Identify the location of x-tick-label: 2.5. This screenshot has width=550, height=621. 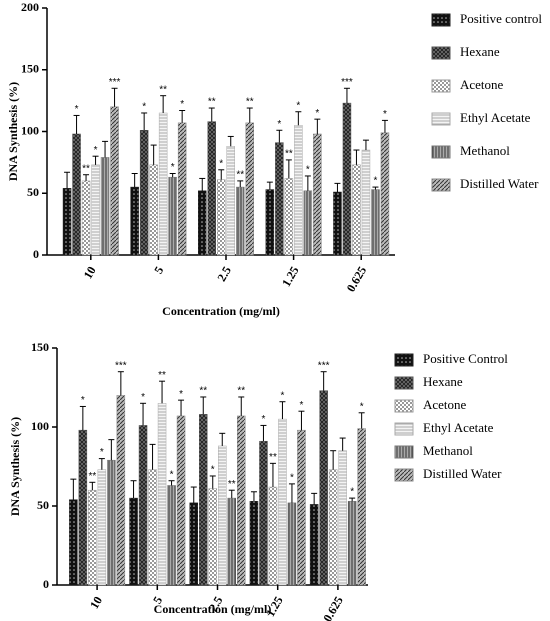
(224, 274).